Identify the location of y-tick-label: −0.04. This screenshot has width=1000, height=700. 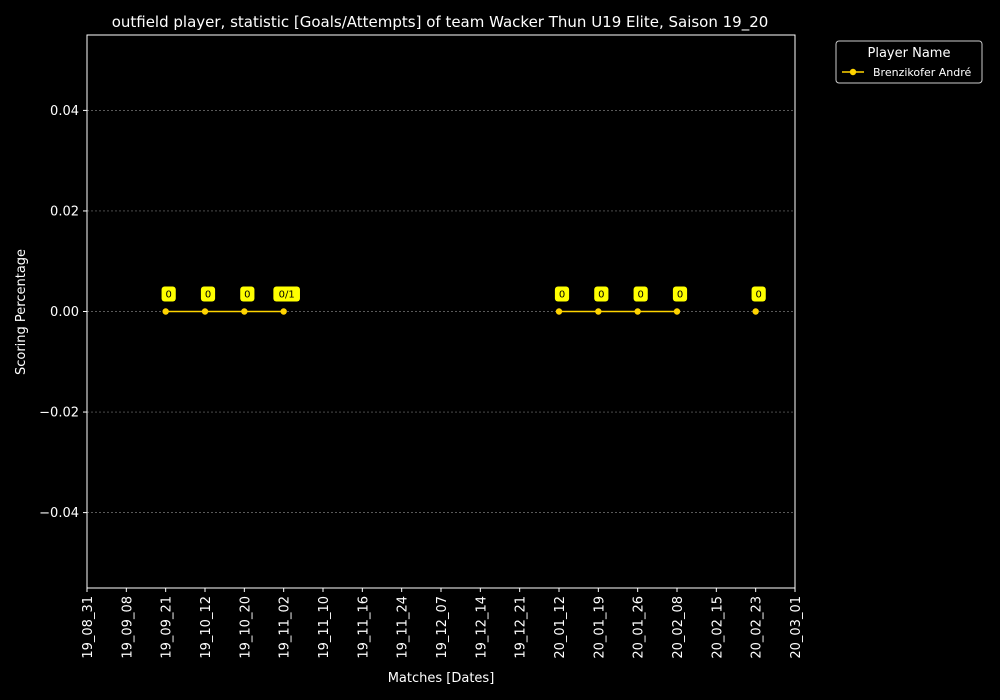
(59, 513).